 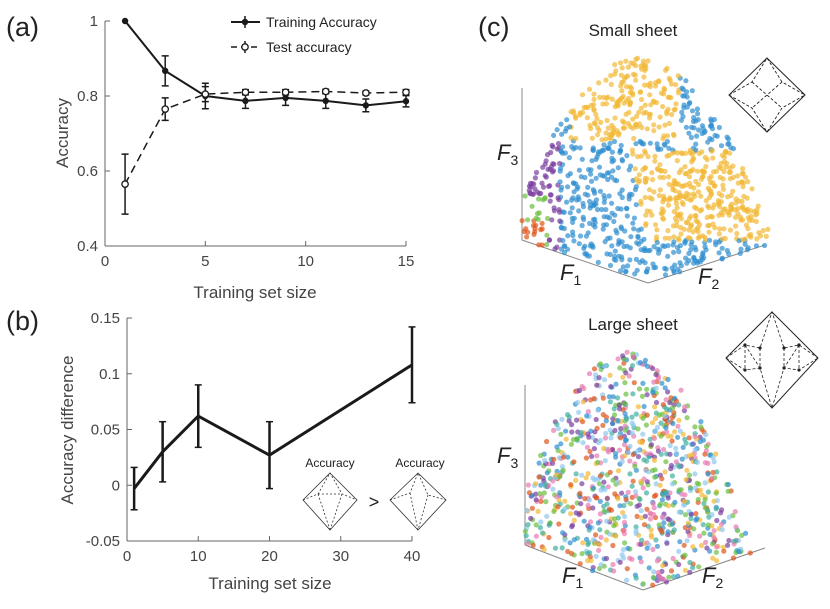 What do you see at coordinates (134, 488) in the screenshot?
I see `chart-b-error-bar` at bounding box center [134, 488].